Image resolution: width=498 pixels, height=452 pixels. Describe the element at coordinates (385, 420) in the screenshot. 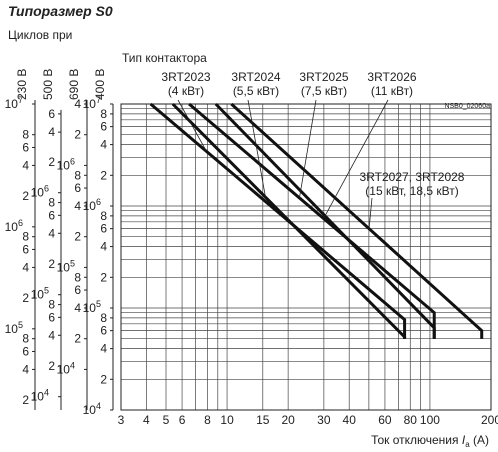

I see `x-tick-label: 60` at that location.